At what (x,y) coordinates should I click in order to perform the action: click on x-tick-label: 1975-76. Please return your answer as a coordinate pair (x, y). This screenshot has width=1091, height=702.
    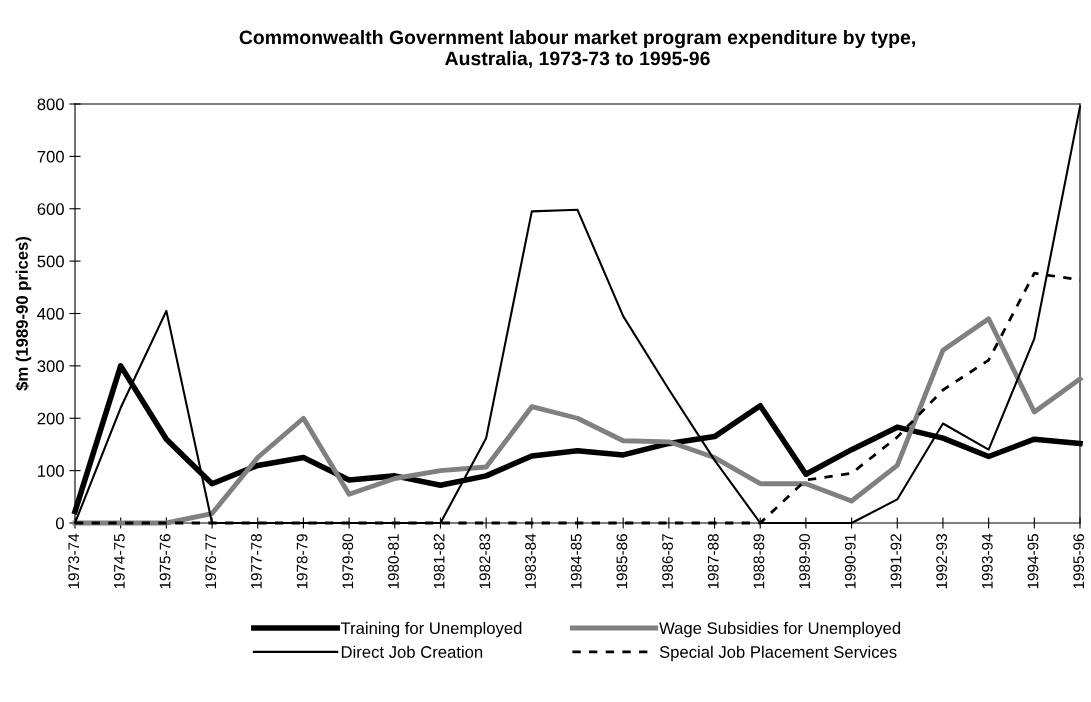
    Looking at the image, I should click on (165, 561).